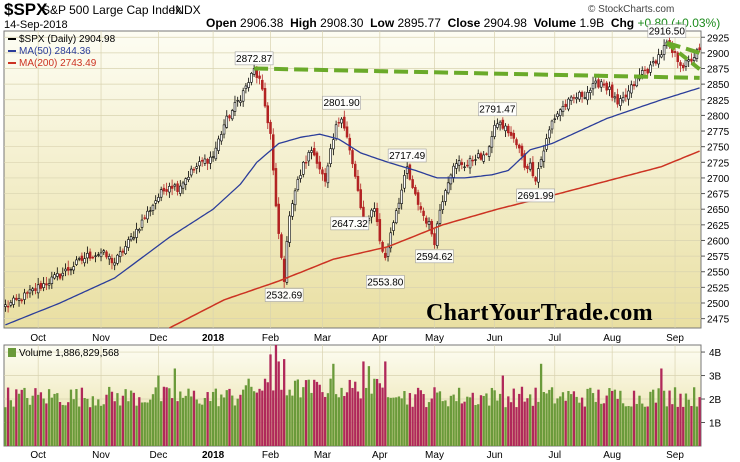  What do you see at coordinates (718, 163) in the screenshot?
I see `price-tick-label: 2725` at bounding box center [718, 163].